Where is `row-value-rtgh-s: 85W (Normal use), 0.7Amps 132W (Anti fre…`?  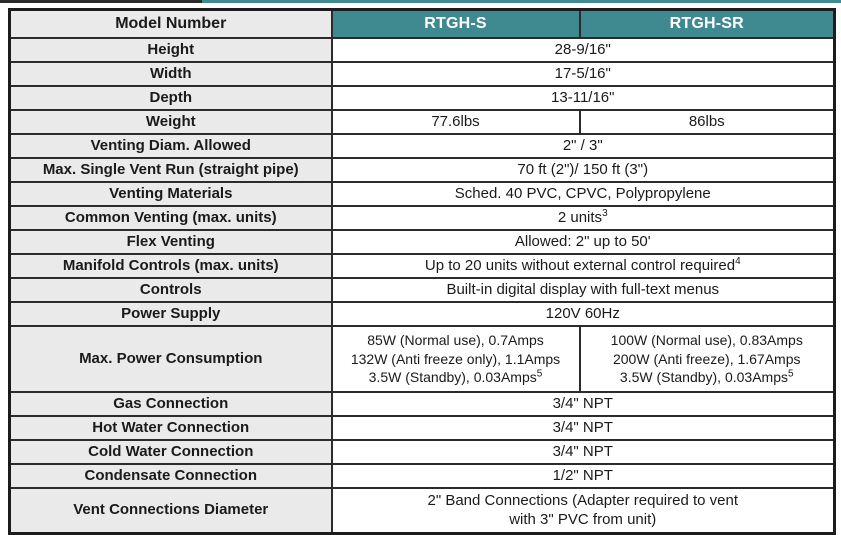 row-value-rtgh-s: 85W (Normal use), 0.7Amps 132W (Anti fre… is located at coordinates (455, 359).